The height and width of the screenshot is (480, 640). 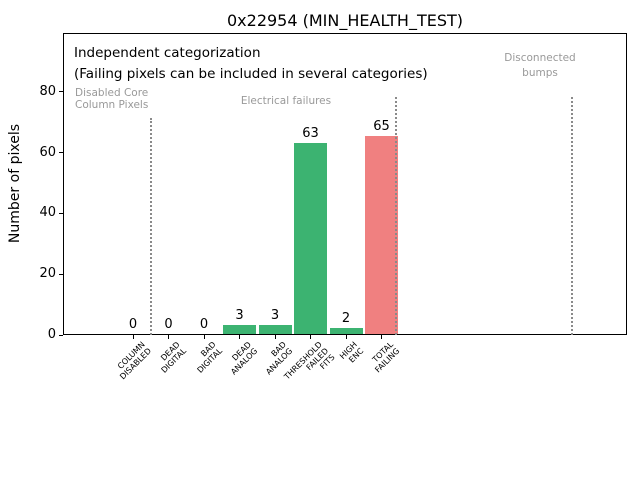 What do you see at coordinates (47, 91) in the screenshot?
I see `y-tick-label: 80` at bounding box center [47, 91].